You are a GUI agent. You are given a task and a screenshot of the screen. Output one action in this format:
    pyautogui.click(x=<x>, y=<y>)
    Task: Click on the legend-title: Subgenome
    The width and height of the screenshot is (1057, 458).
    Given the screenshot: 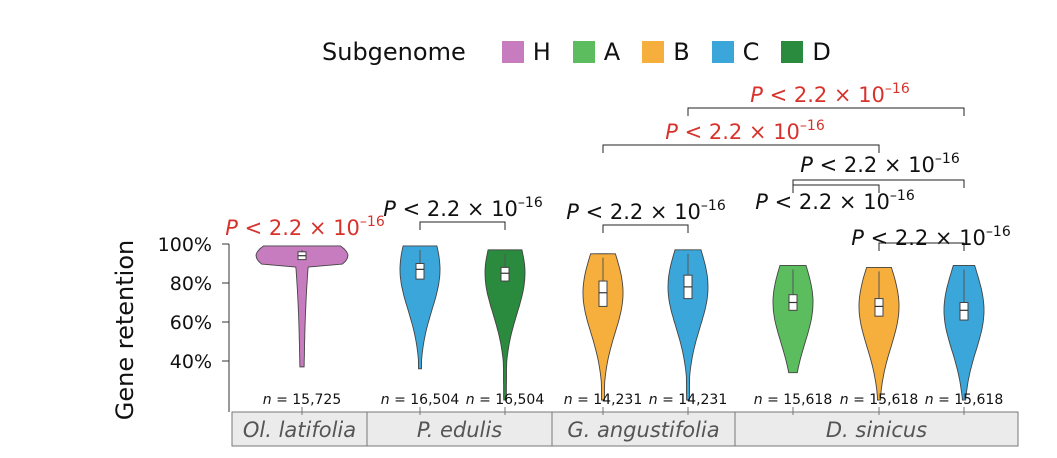 What is the action you would take?
    pyautogui.click(x=394, y=52)
    